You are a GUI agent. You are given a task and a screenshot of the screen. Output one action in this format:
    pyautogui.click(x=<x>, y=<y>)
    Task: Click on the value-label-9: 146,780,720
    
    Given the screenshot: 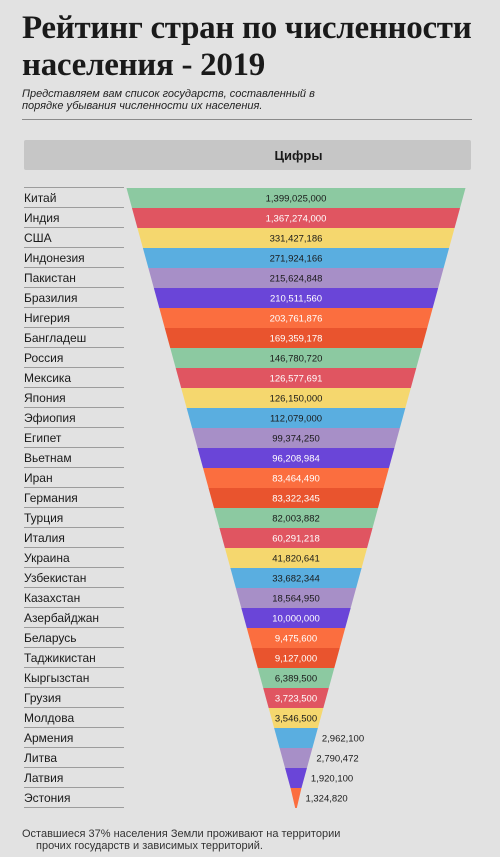 What is the action you would take?
    pyautogui.click(x=296, y=359)
    